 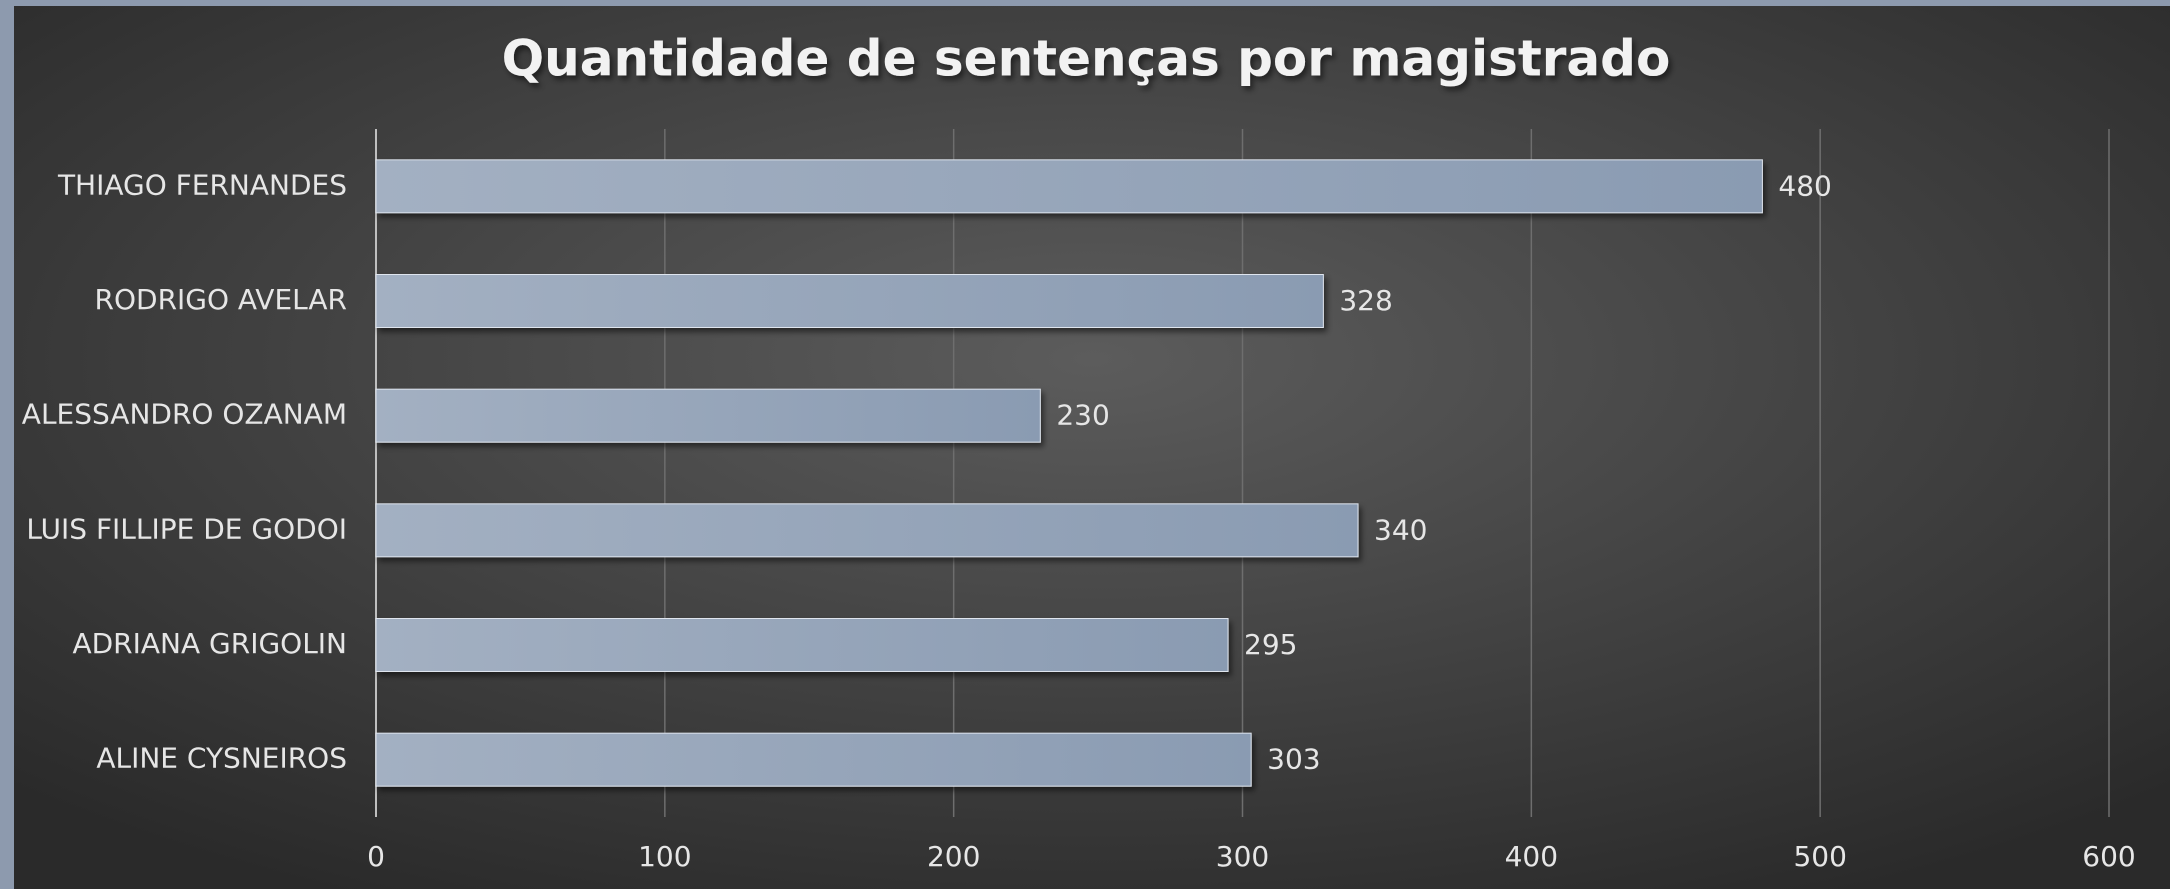 I want to click on y-tick-label: ALESSANDRO OZANAM, so click(x=184, y=414).